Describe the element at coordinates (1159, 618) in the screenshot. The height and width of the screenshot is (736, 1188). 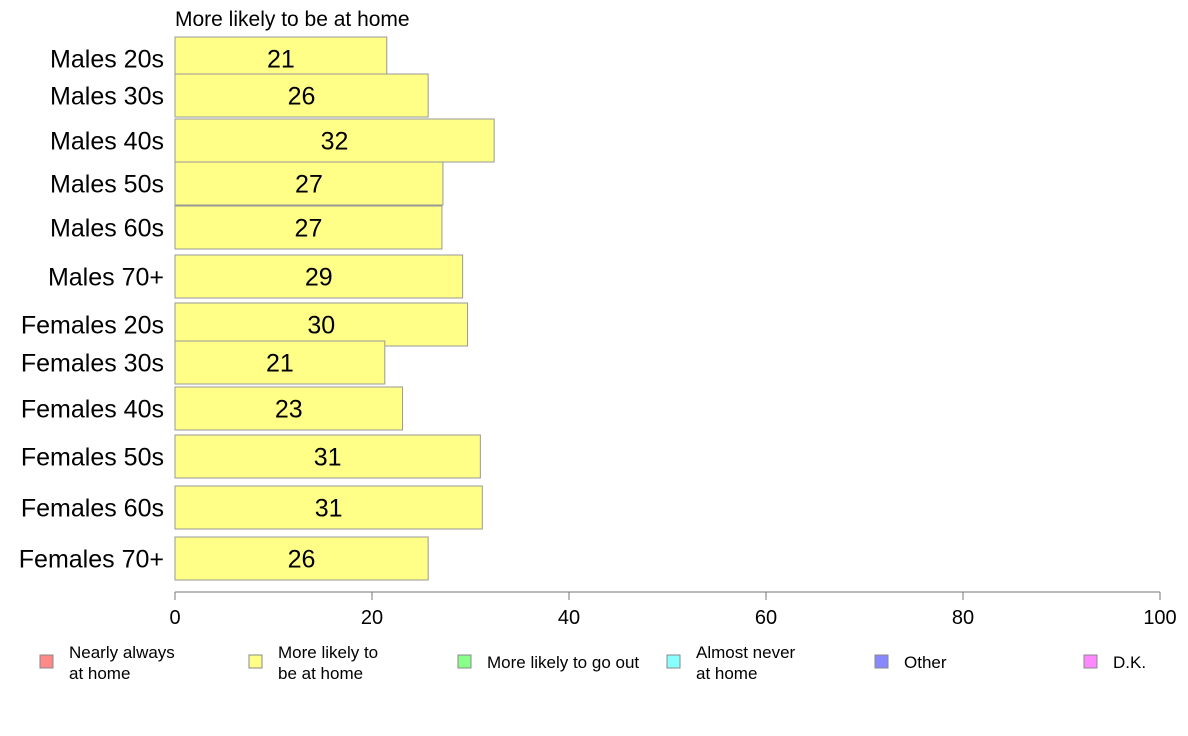
I see `x-tick-label: 100` at that location.